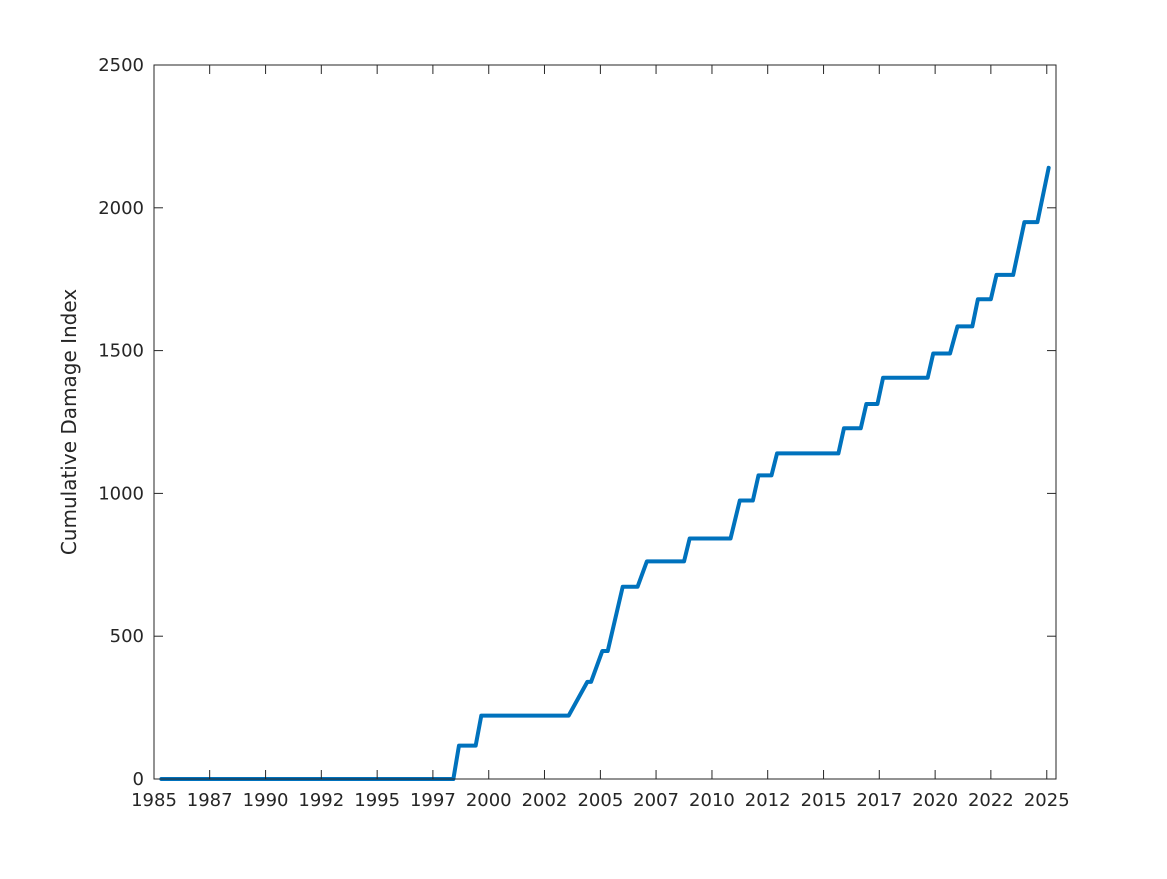  Describe the element at coordinates (824, 800) in the screenshot. I see `x-tick-label: 2015` at that location.